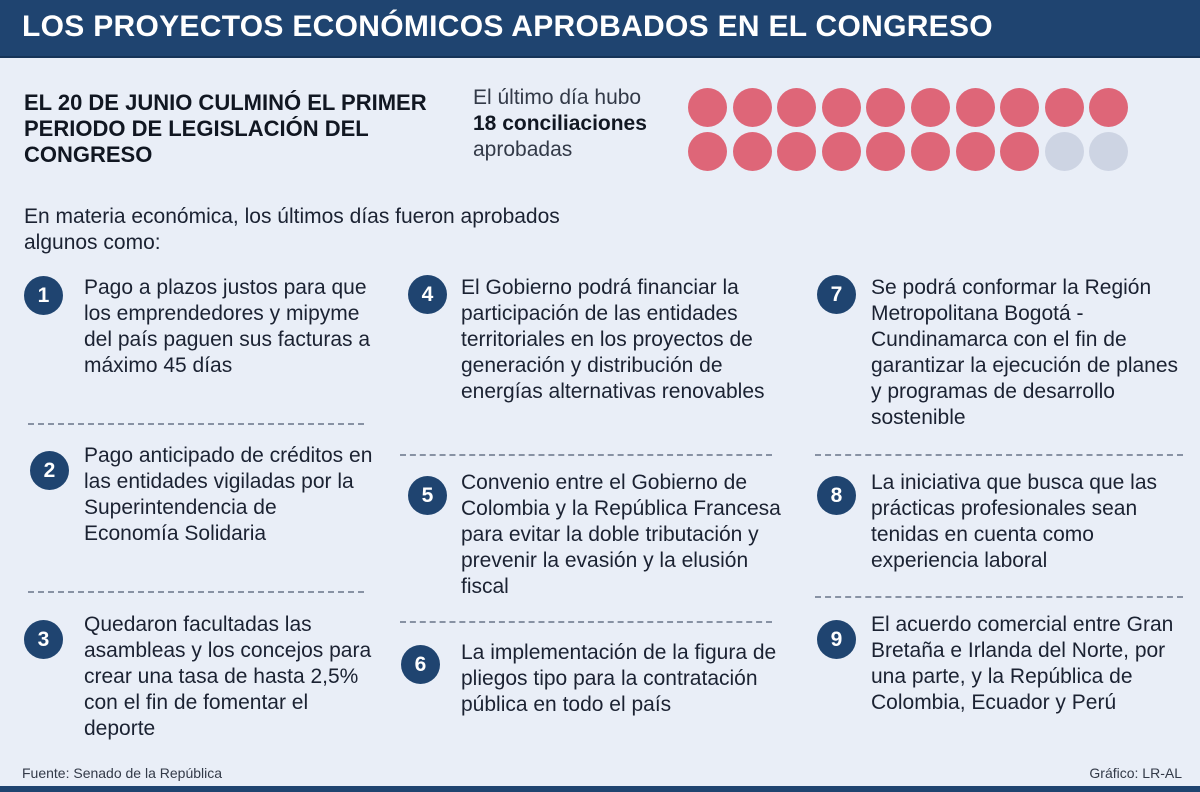 The height and width of the screenshot is (792, 1200). I want to click on item-number-9: 9, so click(836, 639).